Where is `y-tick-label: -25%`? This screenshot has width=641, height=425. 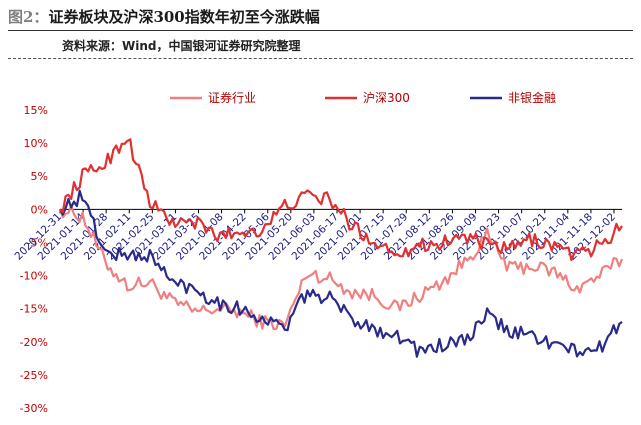
y-tick-label: -25% is located at coordinates (34, 375).